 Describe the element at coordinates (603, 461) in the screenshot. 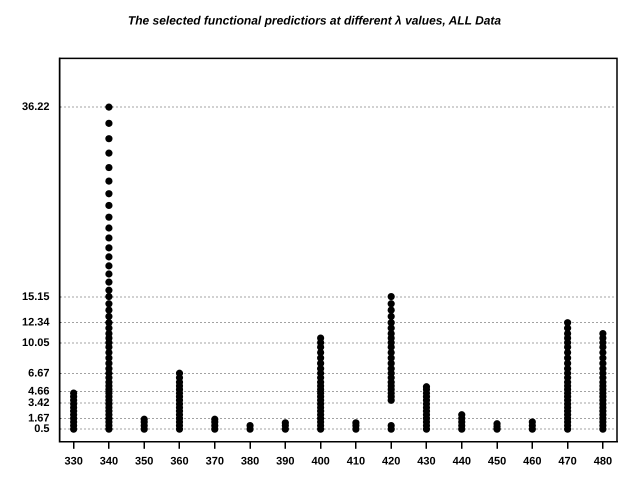

I see `x-tick-label: 480` at that location.